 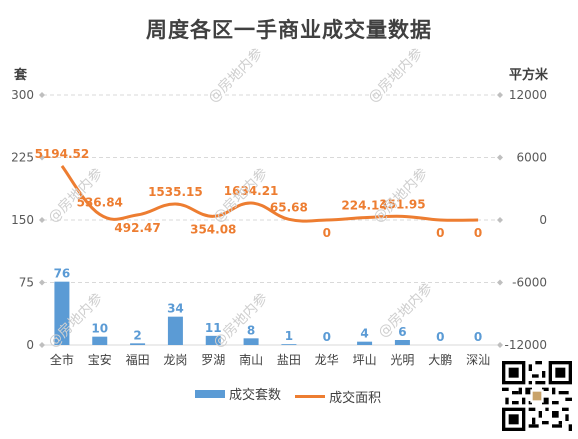 What do you see at coordinates (525, 345) in the screenshot?
I see `y-right-tick-label: -12000` at bounding box center [525, 345].